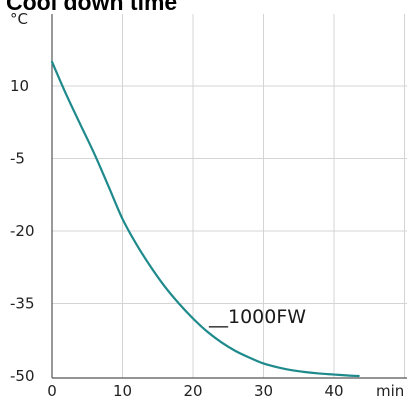 The image size is (407, 401). I want to click on x-tick-label: 20, so click(192, 391).